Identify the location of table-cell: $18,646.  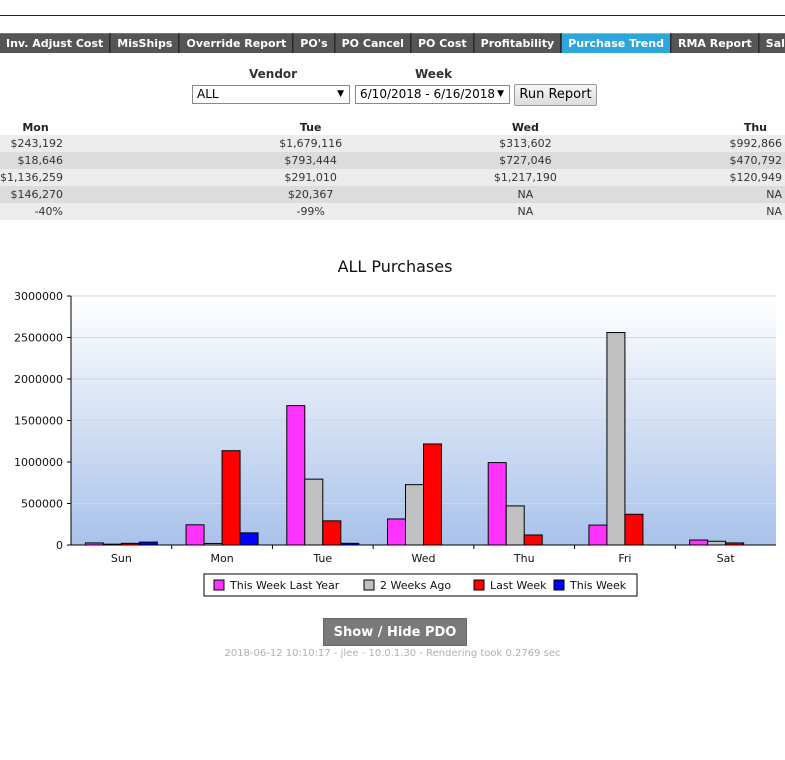
(35, 160).